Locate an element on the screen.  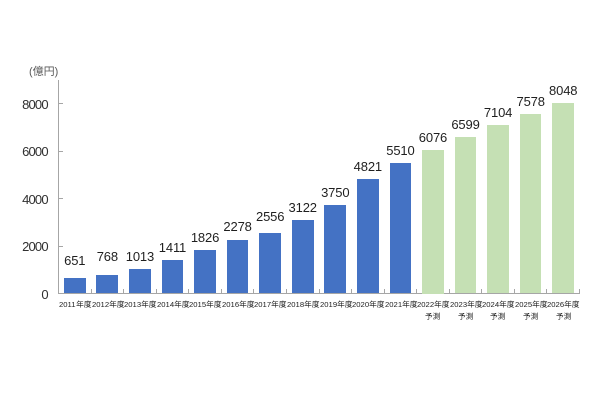
svg-text: 2026 is located at coordinates (555, 304).